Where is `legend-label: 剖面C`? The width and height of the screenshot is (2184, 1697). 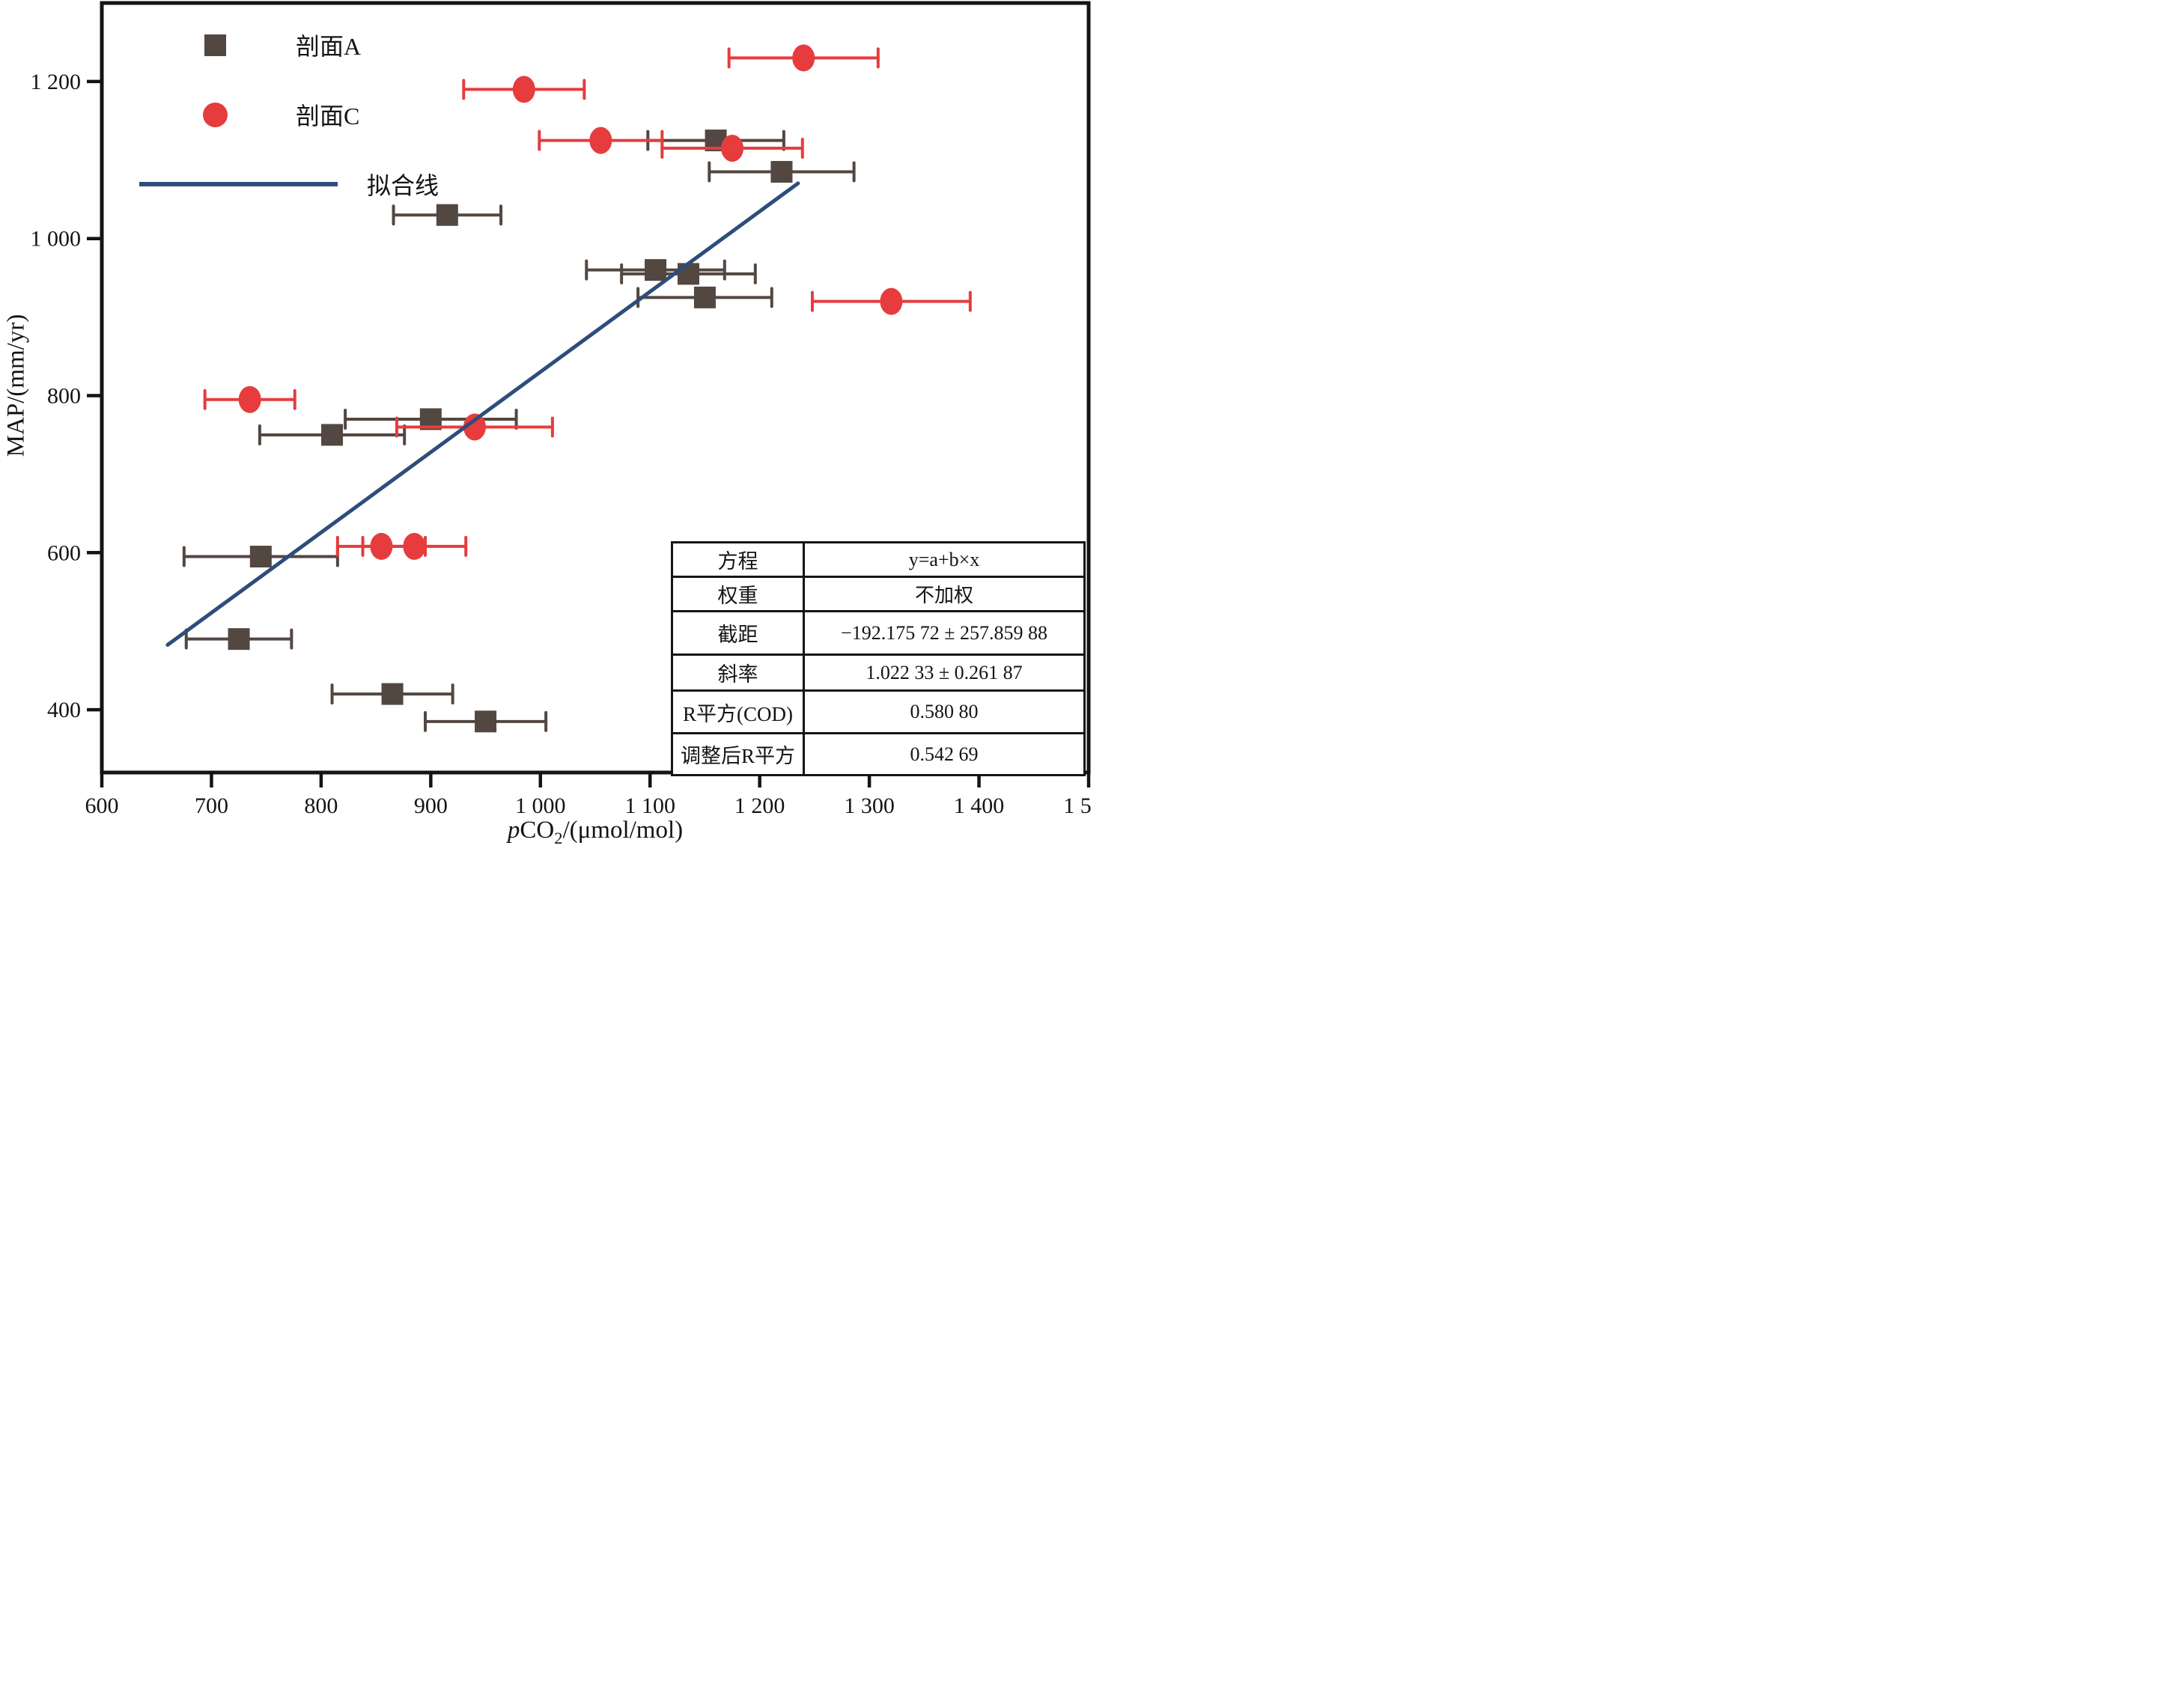
legend-label: 剖面C is located at coordinates (328, 116).